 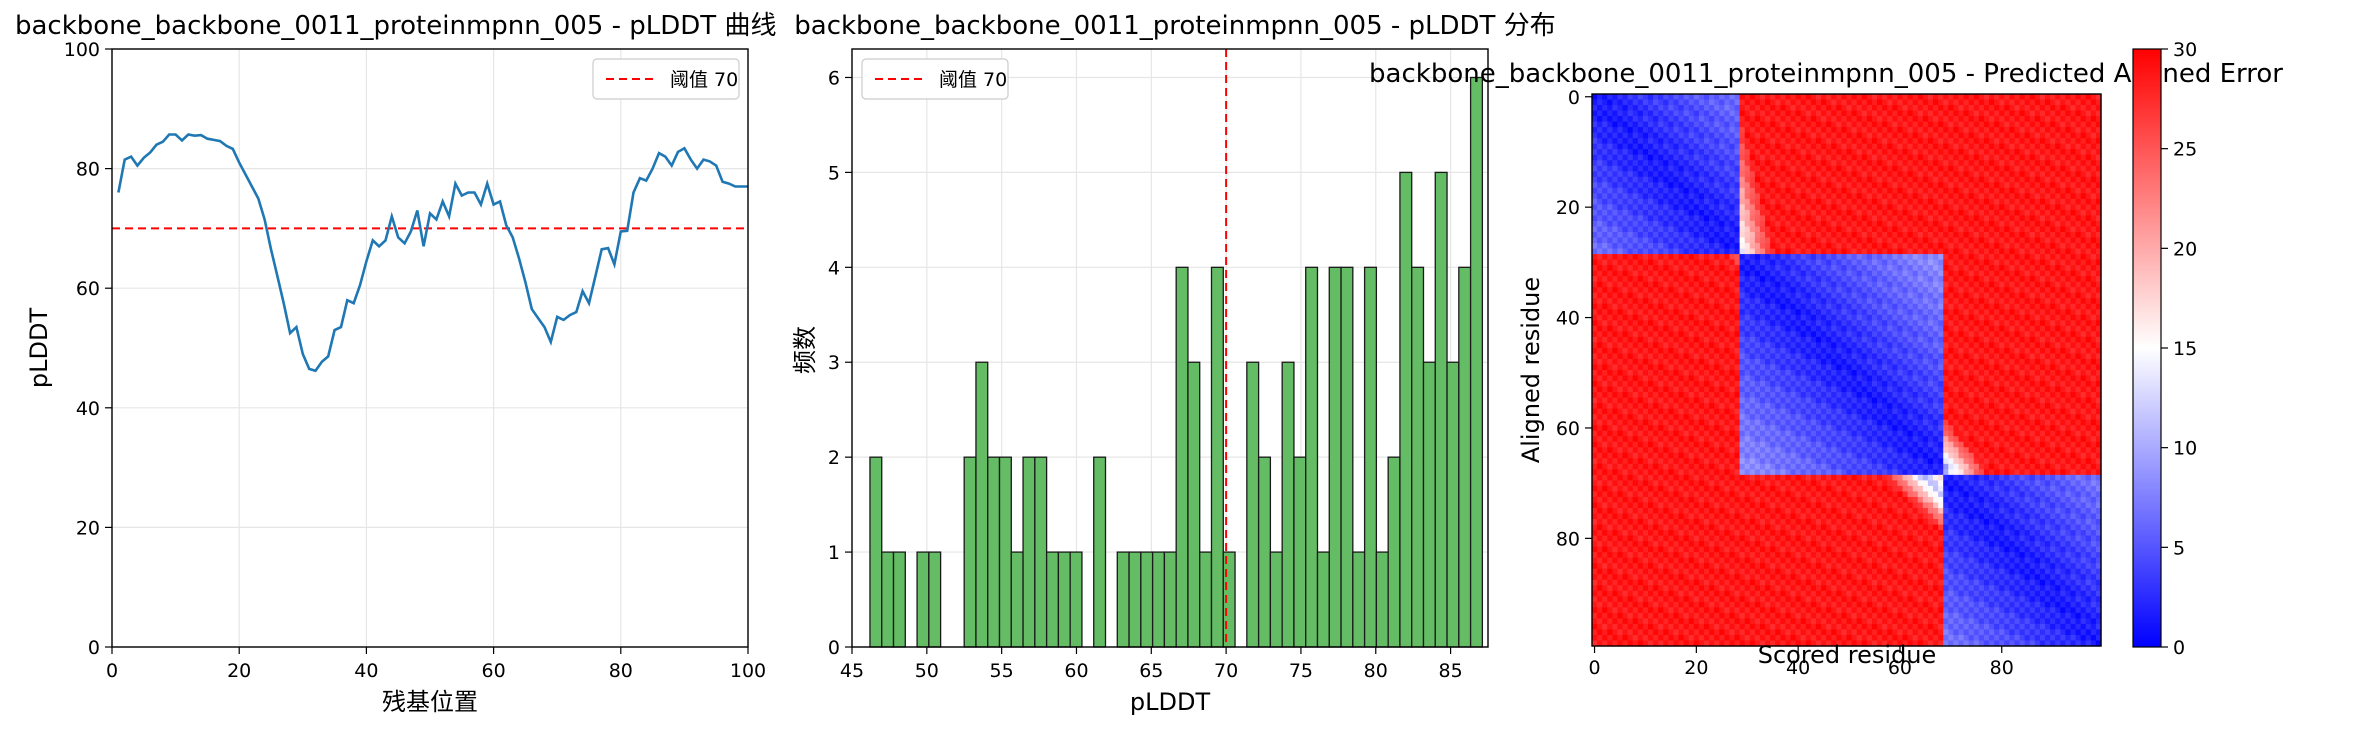 What do you see at coordinates (1170, 599) in the screenshot?
I see `histogram-bar` at bounding box center [1170, 599].